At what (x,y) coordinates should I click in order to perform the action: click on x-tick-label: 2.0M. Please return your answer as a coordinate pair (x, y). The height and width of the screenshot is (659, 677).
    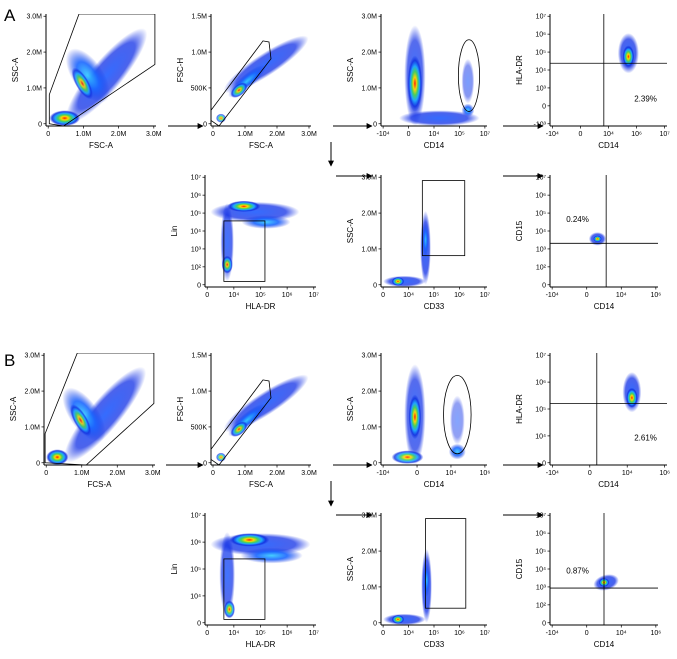
    Looking at the image, I should click on (277, 134).